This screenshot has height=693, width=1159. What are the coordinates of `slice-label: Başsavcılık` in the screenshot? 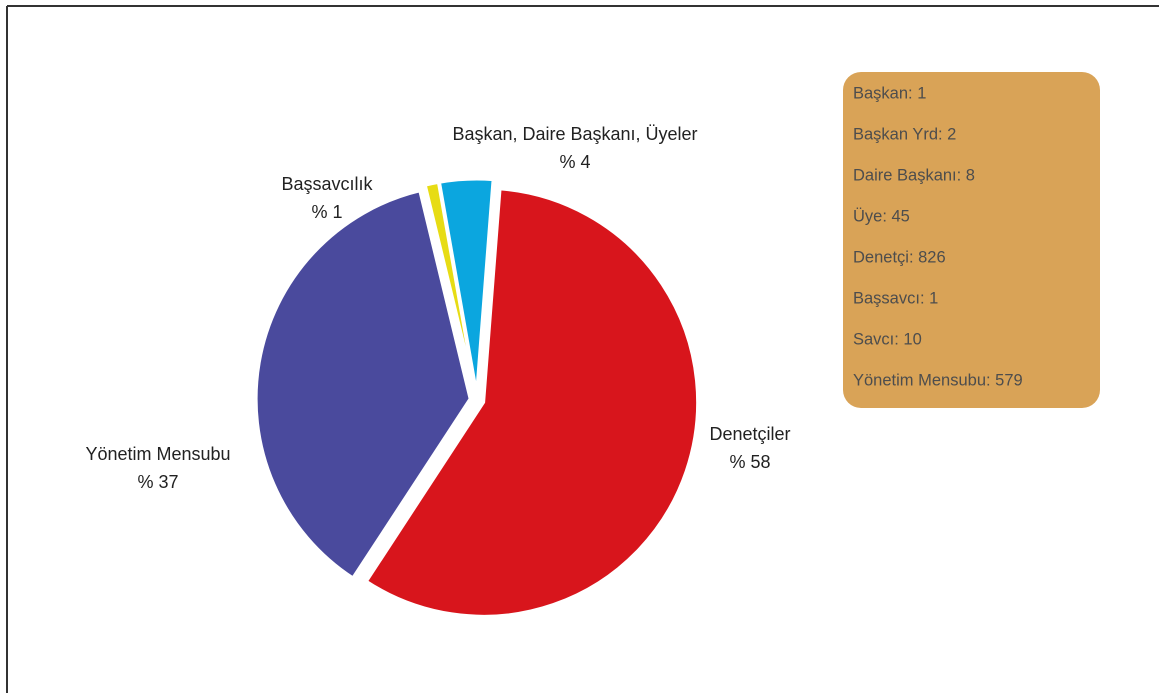 It's located at (327, 184).